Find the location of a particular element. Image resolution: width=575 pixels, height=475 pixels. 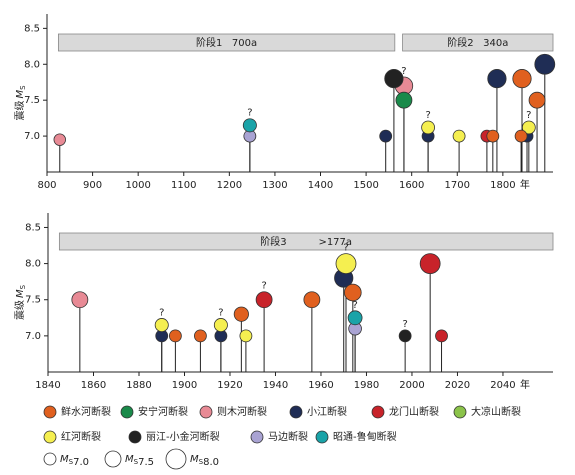

legend-label: 昭通-鲁甸断裂 is located at coordinates (365, 436).